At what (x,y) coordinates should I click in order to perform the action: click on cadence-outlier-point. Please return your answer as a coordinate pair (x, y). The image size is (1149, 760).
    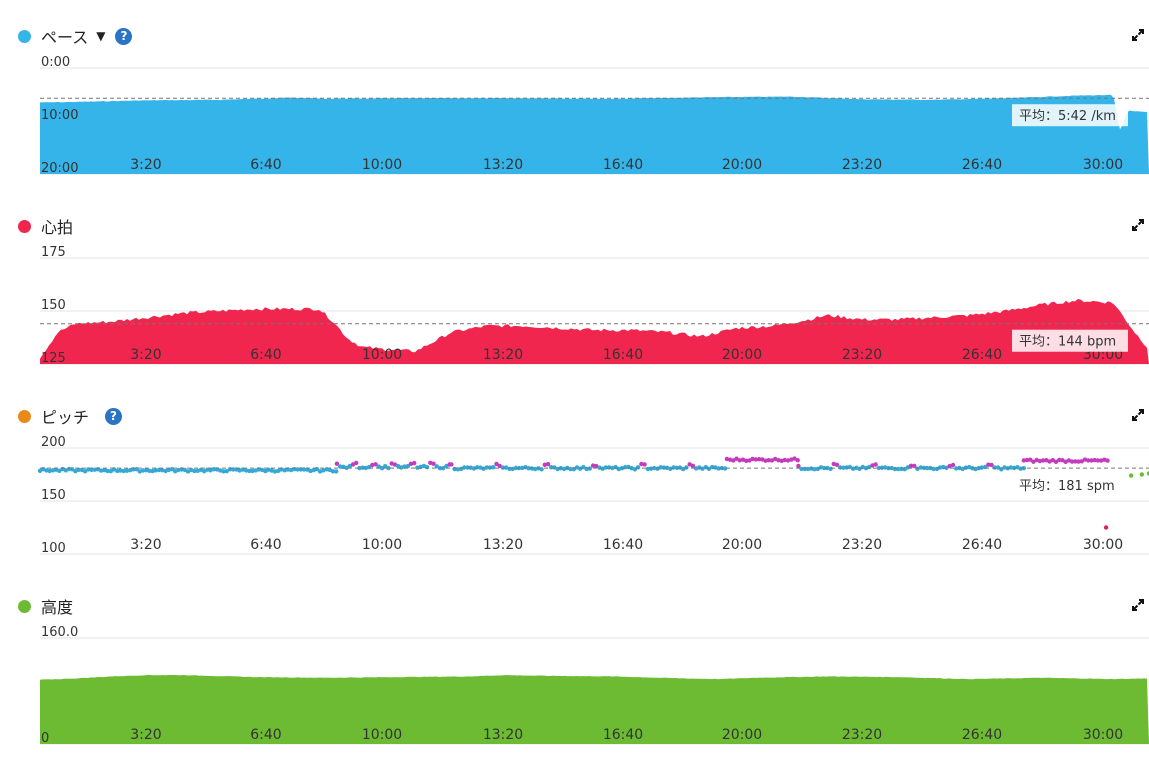
    Looking at the image, I should click on (1106, 527).